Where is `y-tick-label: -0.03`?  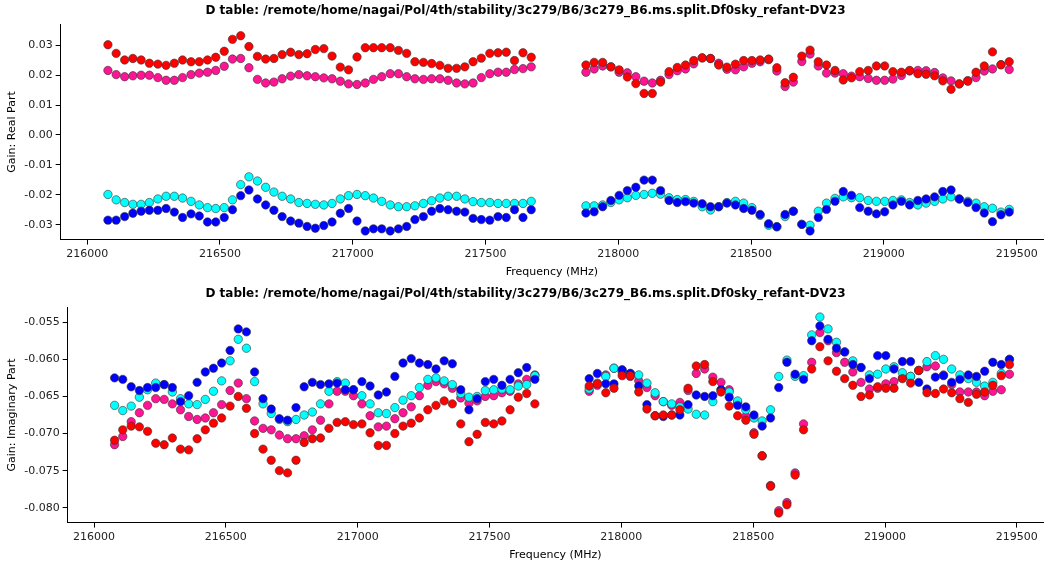 y-tick-label: -0.03 is located at coordinates (38, 224).